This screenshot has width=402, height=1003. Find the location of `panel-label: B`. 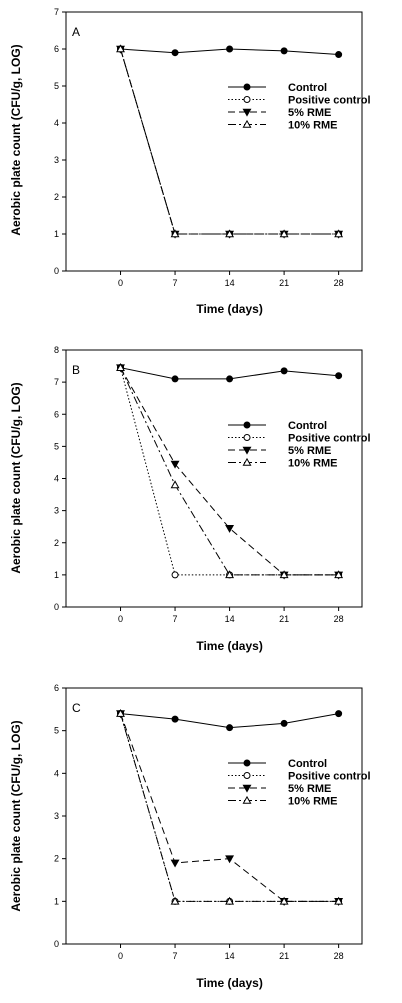

panel-label: B is located at coordinates (76, 370).